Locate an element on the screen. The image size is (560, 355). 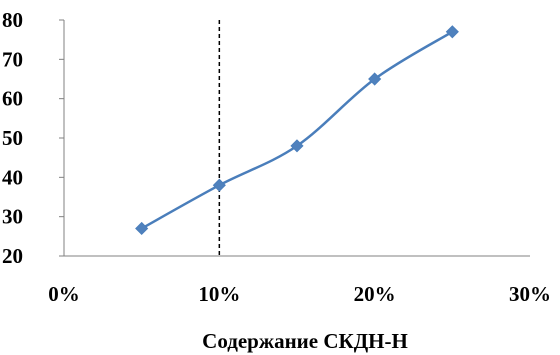
y-tick-label: 20 is located at coordinates (12, 256).